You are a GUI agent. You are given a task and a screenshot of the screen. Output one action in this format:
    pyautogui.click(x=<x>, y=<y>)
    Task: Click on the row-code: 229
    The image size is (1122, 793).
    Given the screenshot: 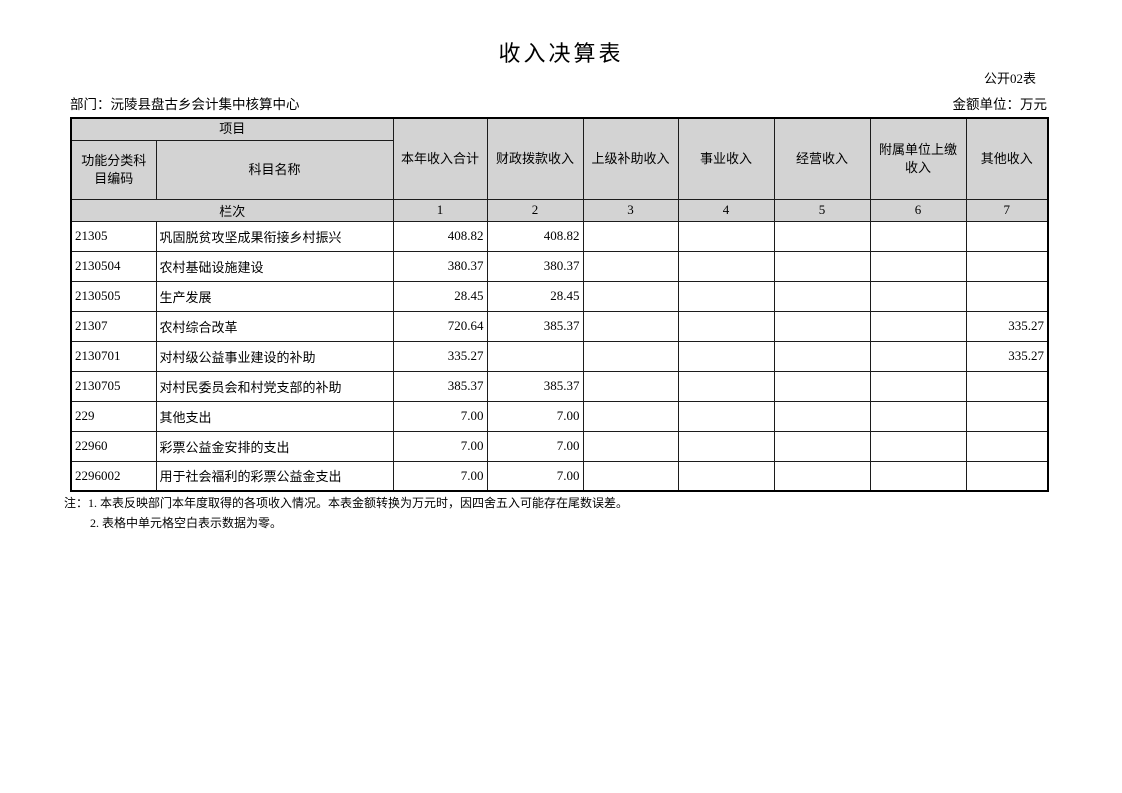 What is the action you would take?
    pyautogui.click(x=113, y=416)
    